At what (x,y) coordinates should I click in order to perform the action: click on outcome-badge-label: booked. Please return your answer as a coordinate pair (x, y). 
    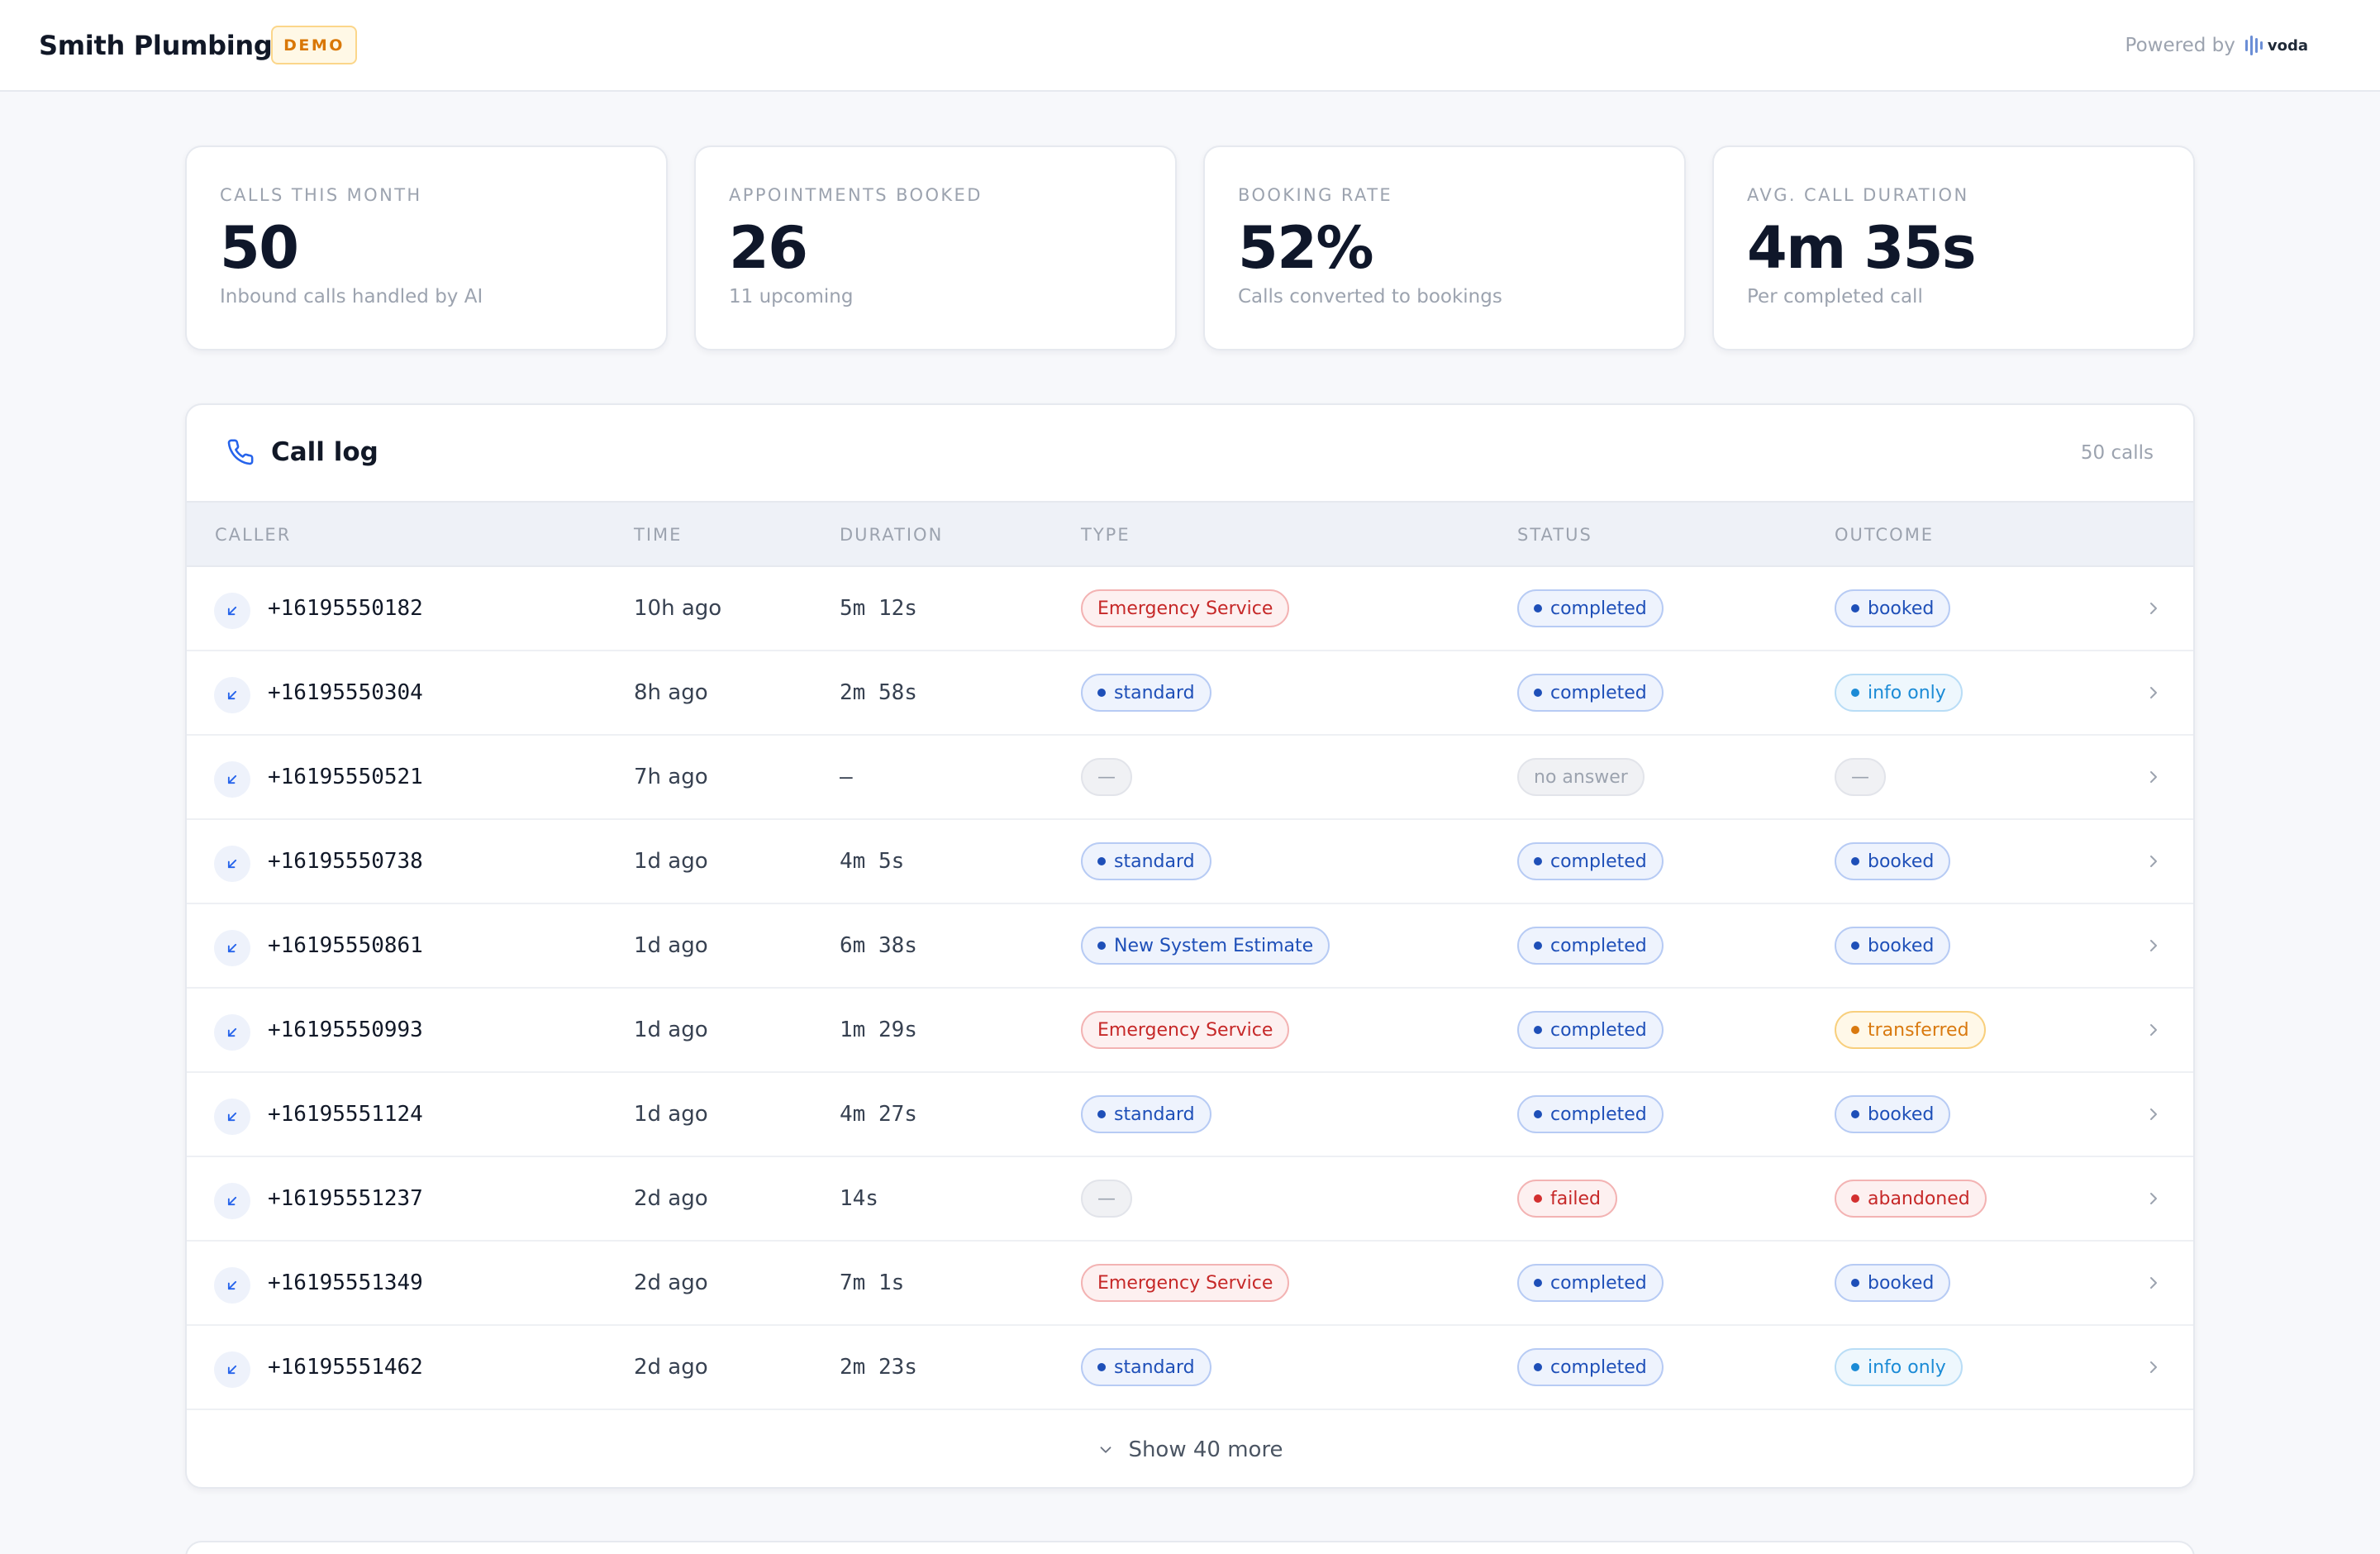
    Looking at the image, I should click on (1901, 861).